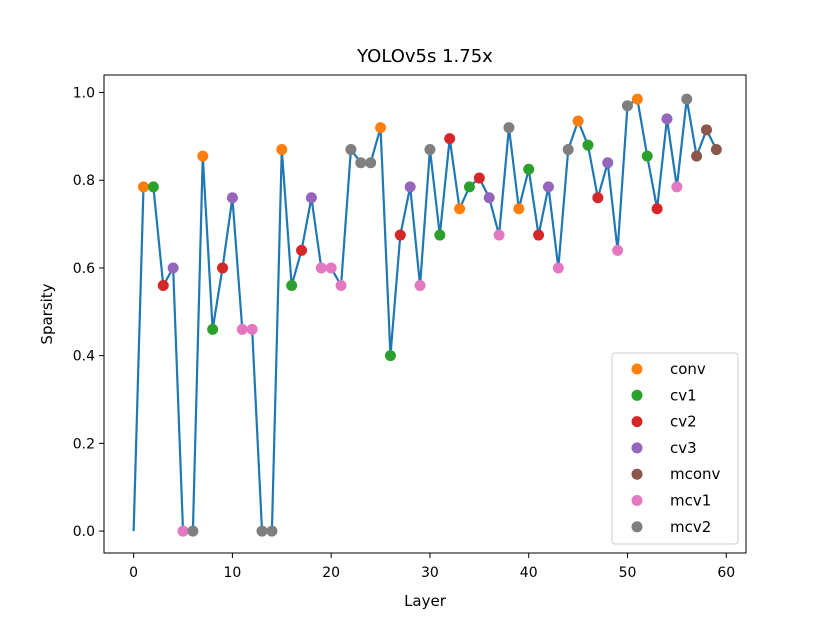  I want to click on y-tick-label: 0.0, so click(84, 532).